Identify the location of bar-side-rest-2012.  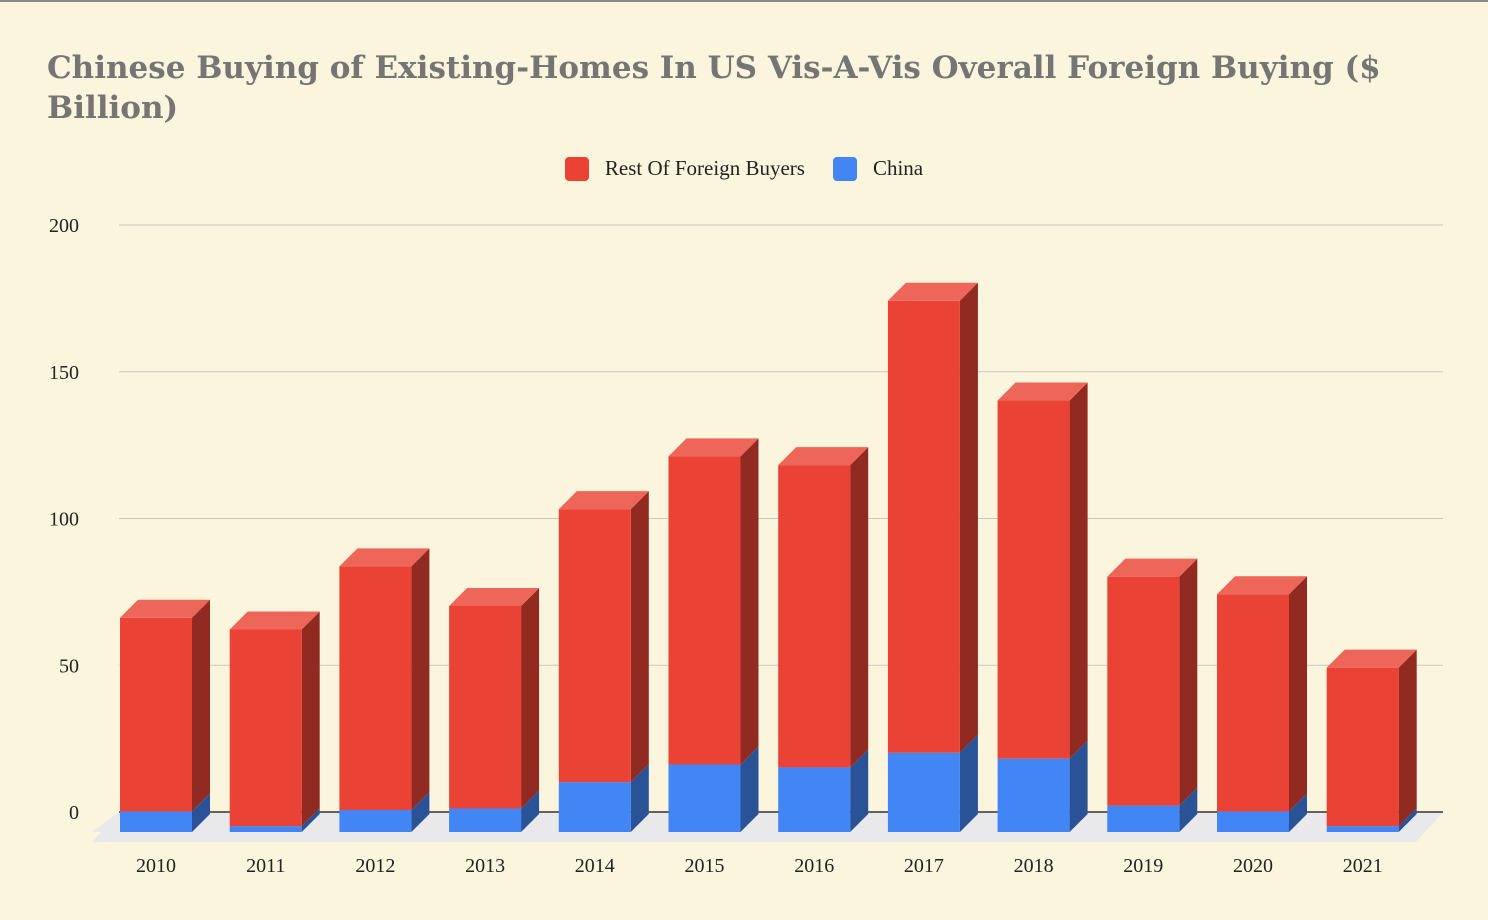
(420, 679).